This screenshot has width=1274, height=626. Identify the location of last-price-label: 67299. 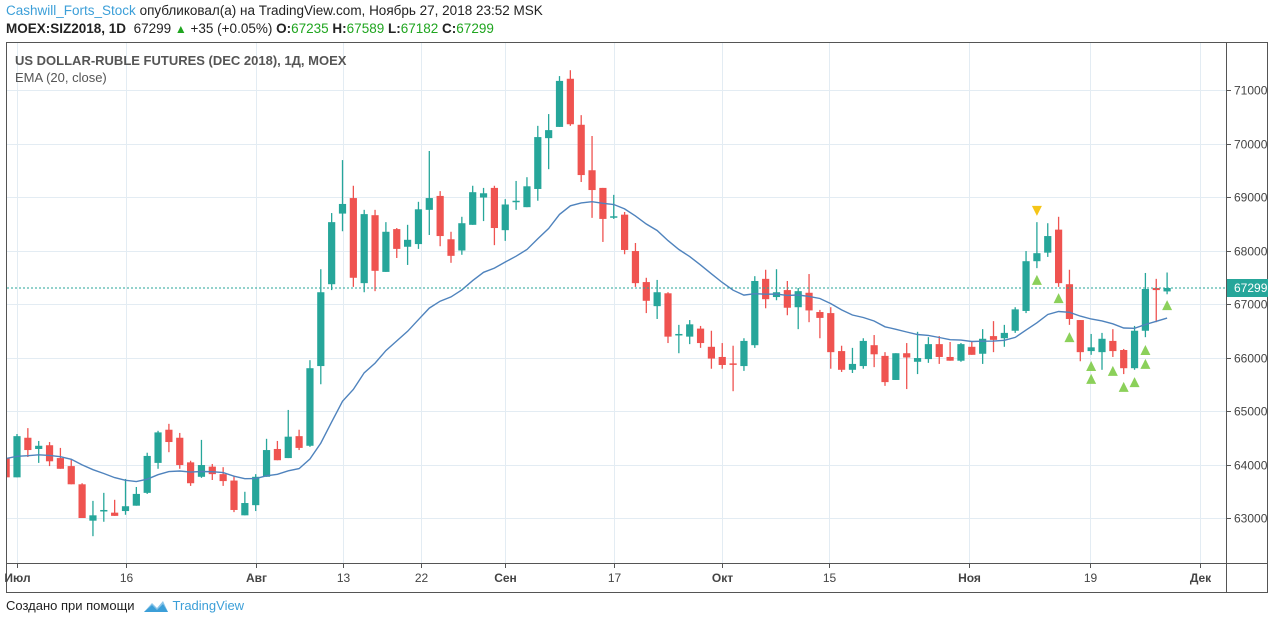
(1251, 288).